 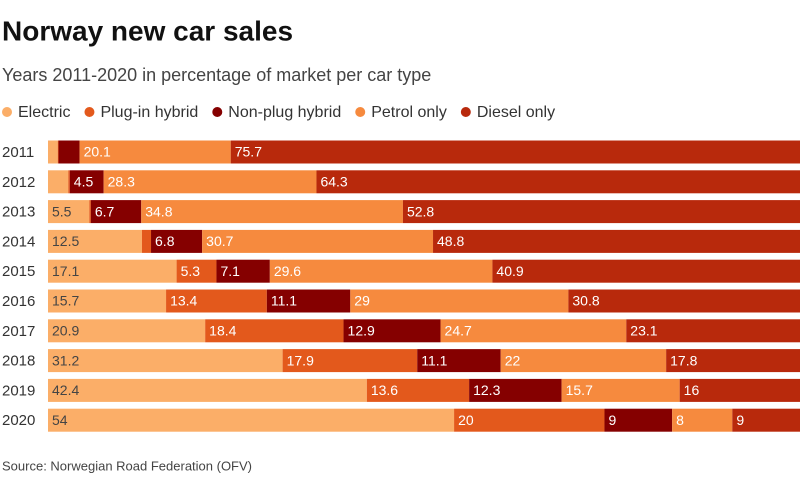 I want to click on data-label: 6.7, so click(x=105, y=211).